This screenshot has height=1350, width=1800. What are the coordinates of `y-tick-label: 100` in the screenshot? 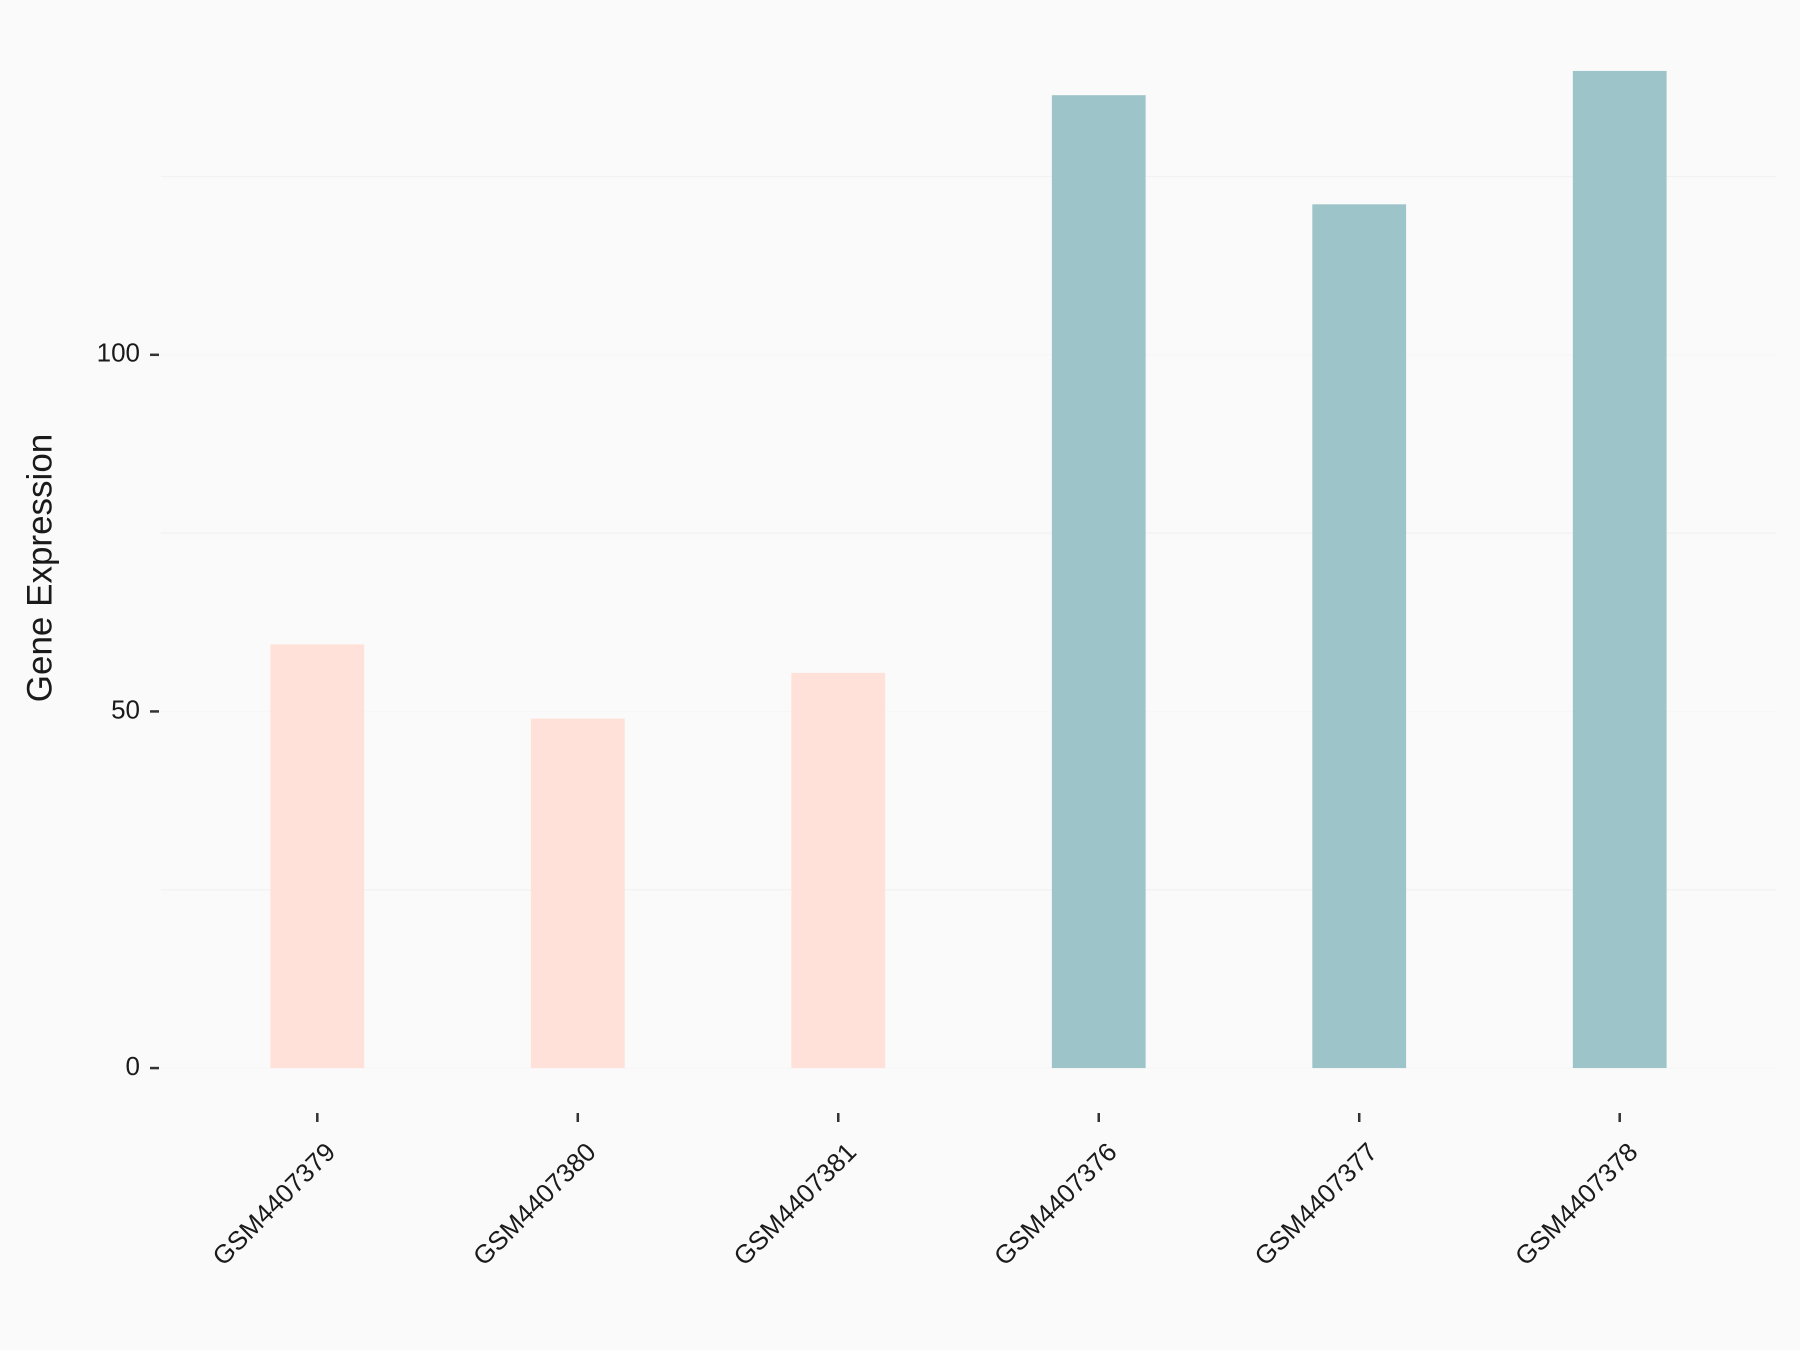 It's located at (118, 353).